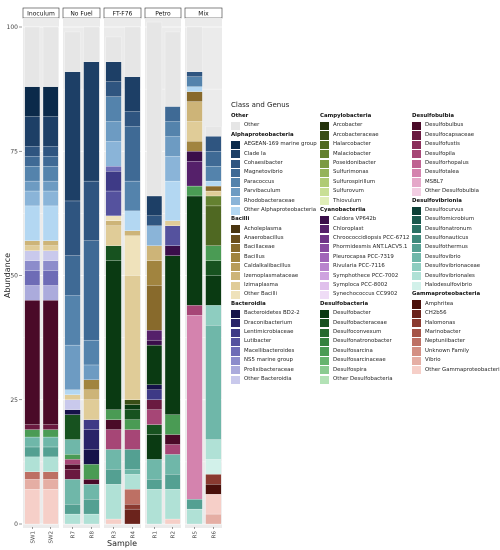 The height and width of the screenshot is (550, 500). I want to click on legend-label: Synechococcus CC9902, so click(365, 294).